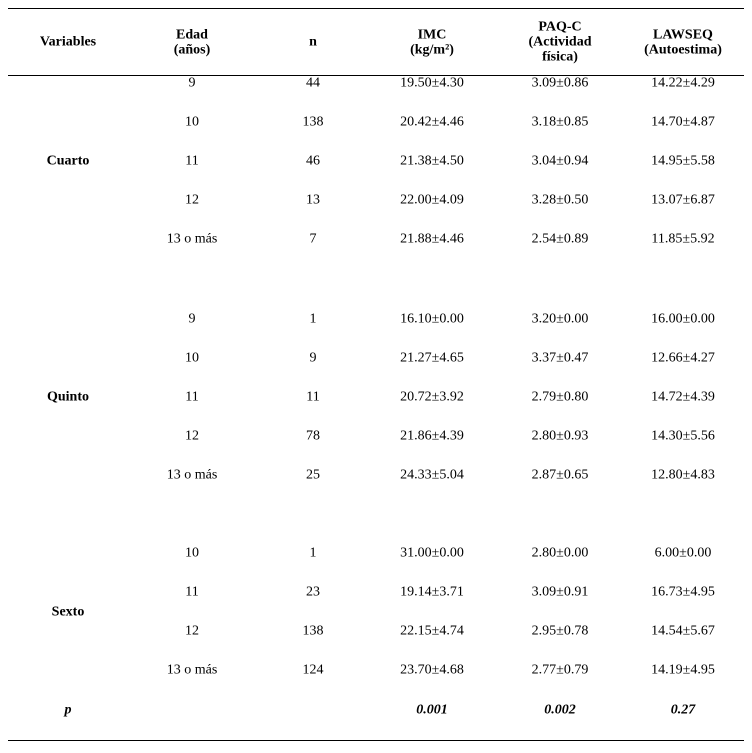 The width and height of the screenshot is (752, 753). What do you see at coordinates (192, 49) in the screenshot?
I see `header-cell: (años)` at bounding box center [192, 49].